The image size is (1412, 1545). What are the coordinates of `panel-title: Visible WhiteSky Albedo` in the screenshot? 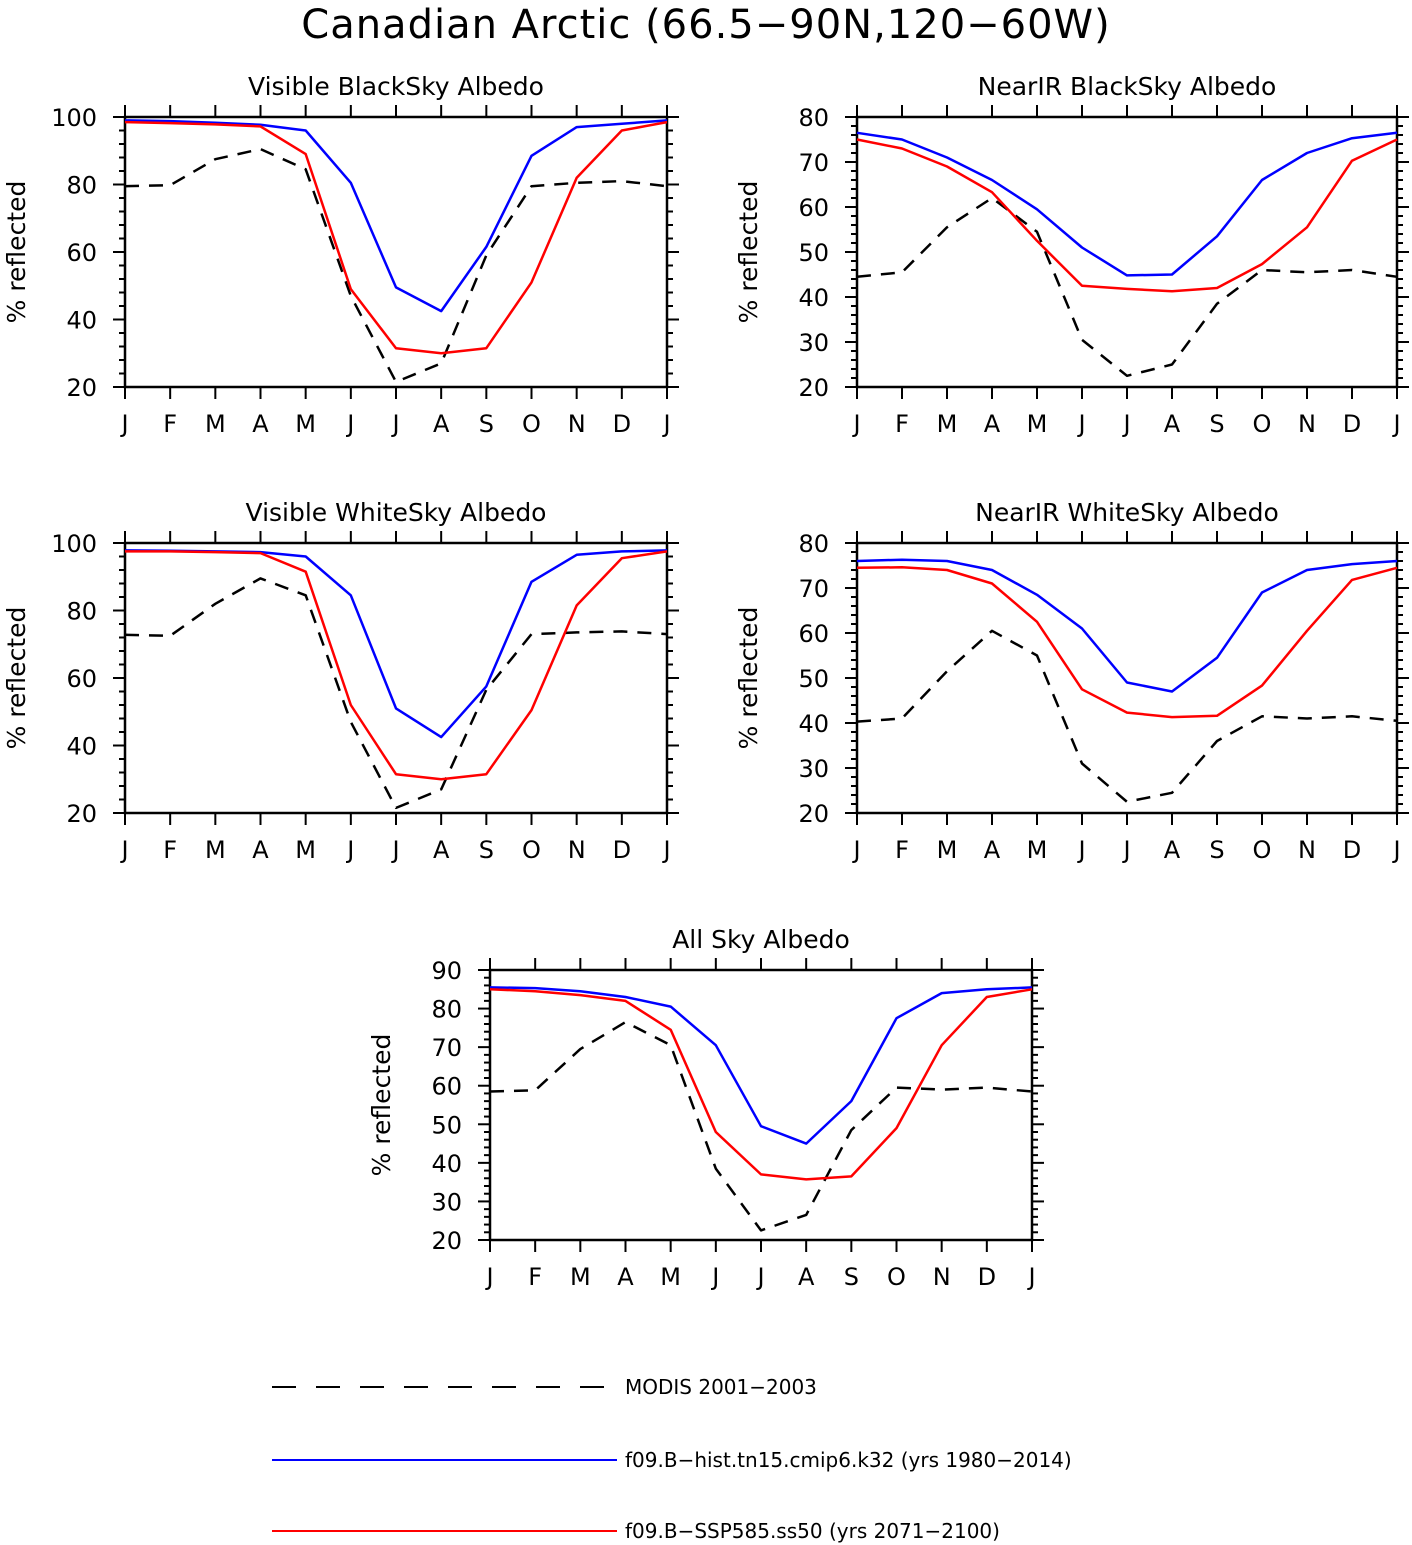 It's located at (396, 512).